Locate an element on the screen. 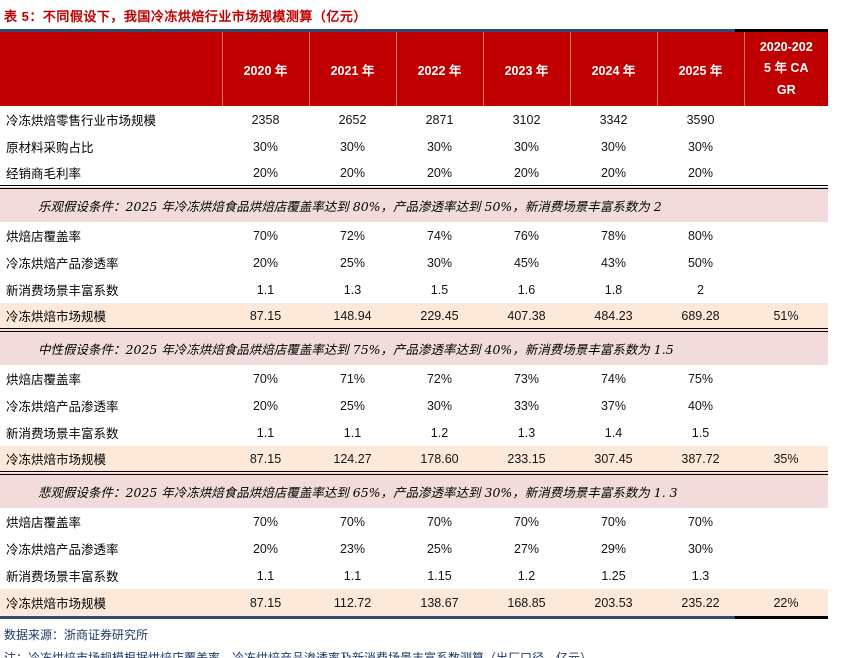 The width and height of the screenshot is (846, 658). row-label: 冷冻烘焙市场规模 is located at coordinates (111, 602).